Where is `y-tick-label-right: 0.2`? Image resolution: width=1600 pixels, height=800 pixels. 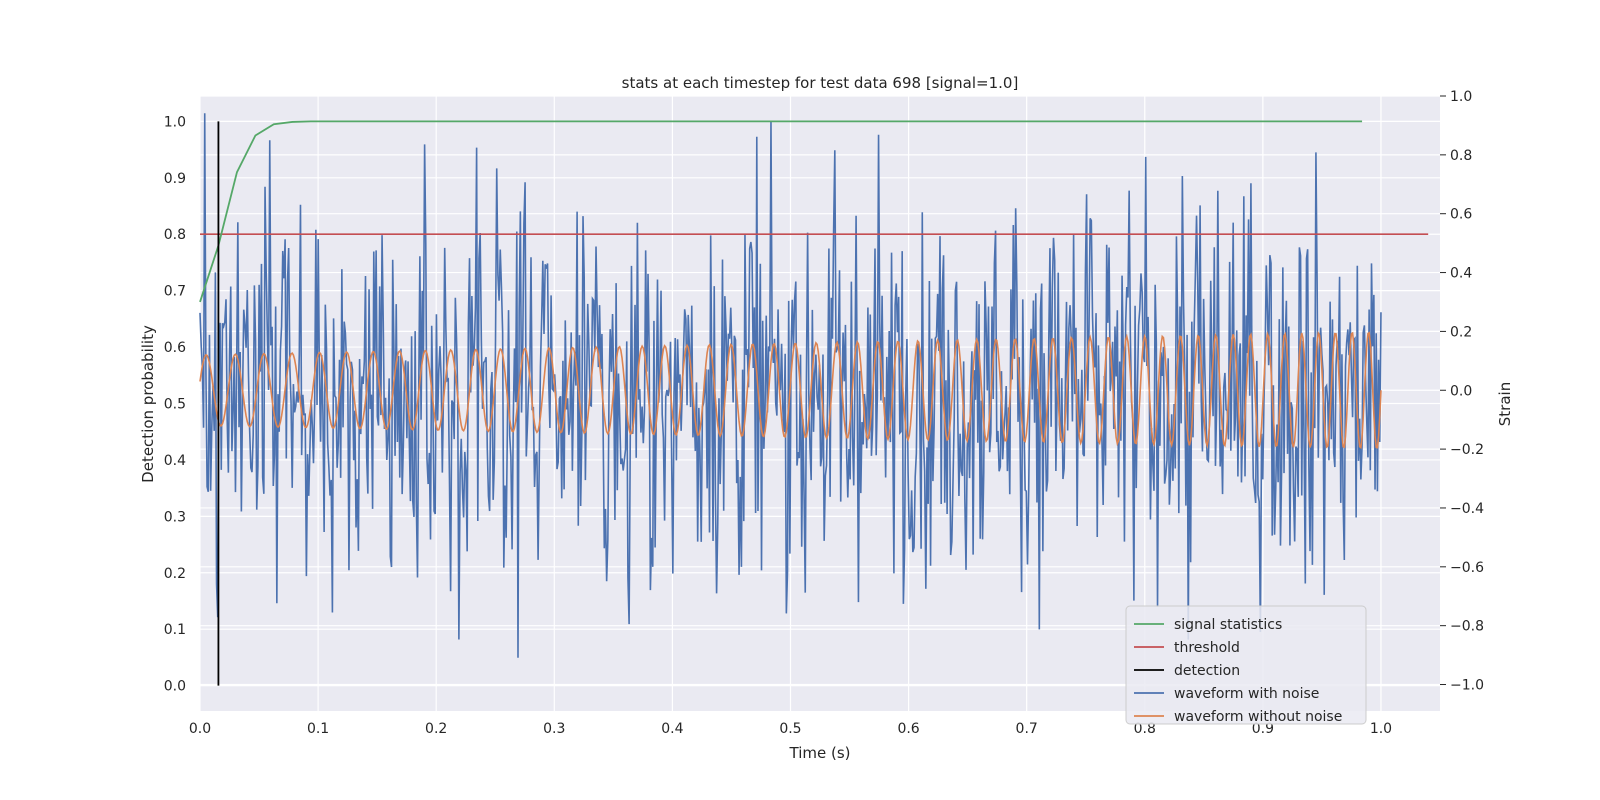 y-tick-label-right: 0.2 is located at coordinates (1461, 332).